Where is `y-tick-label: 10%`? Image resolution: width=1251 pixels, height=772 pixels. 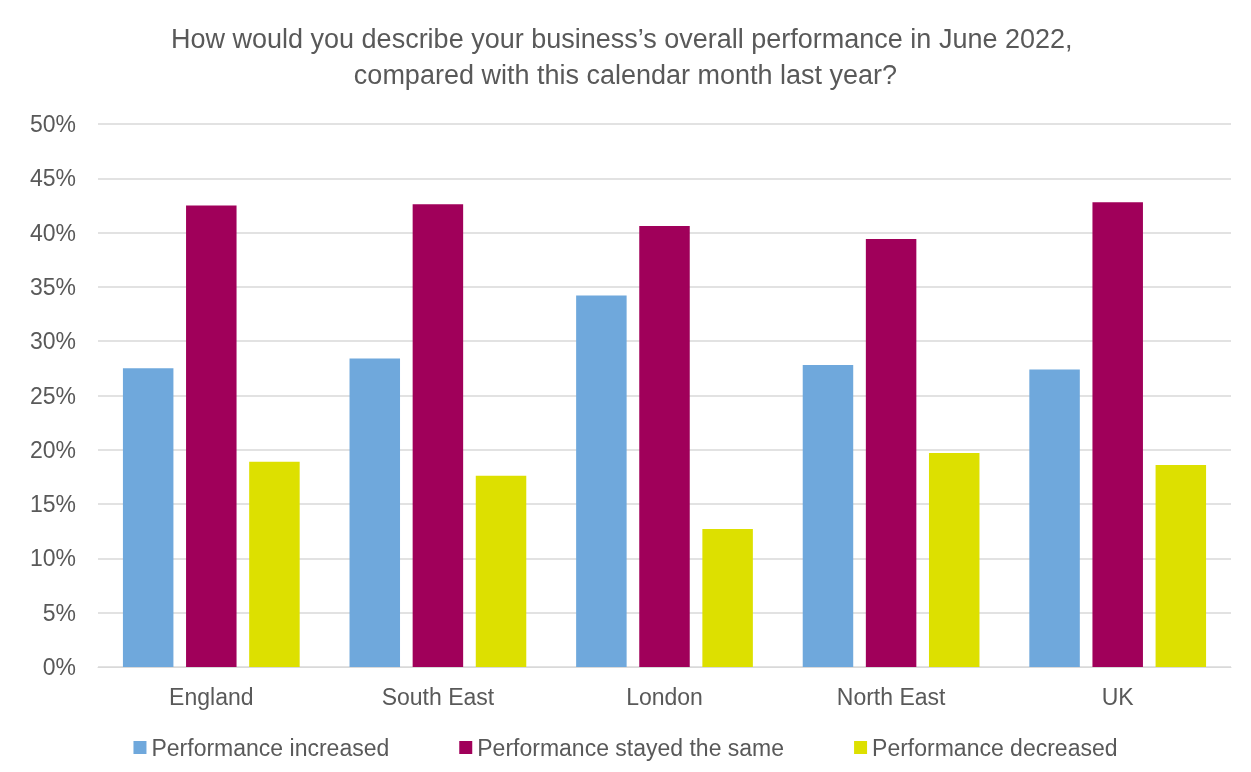
y-tick-label: 10% is located at coordinates (52, 558).